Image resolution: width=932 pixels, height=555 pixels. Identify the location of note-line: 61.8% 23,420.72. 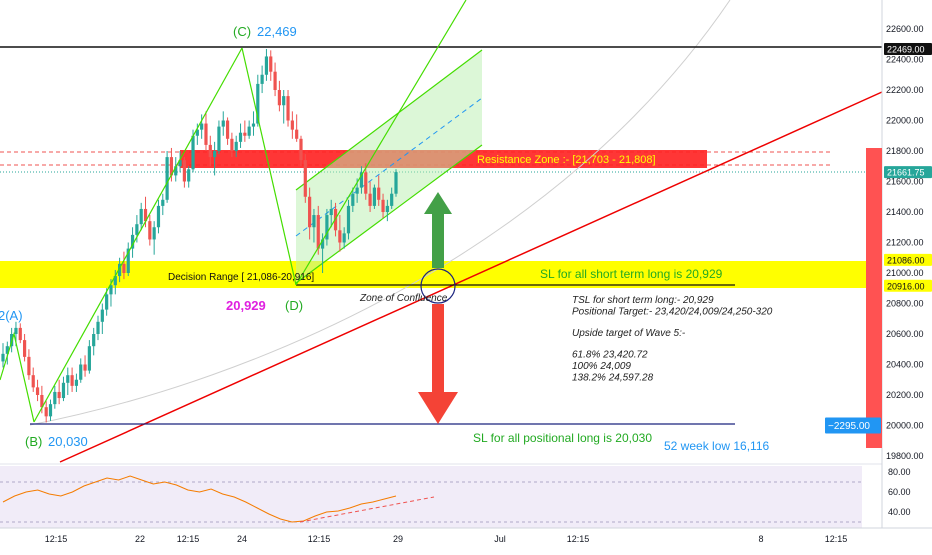
(610, 355).